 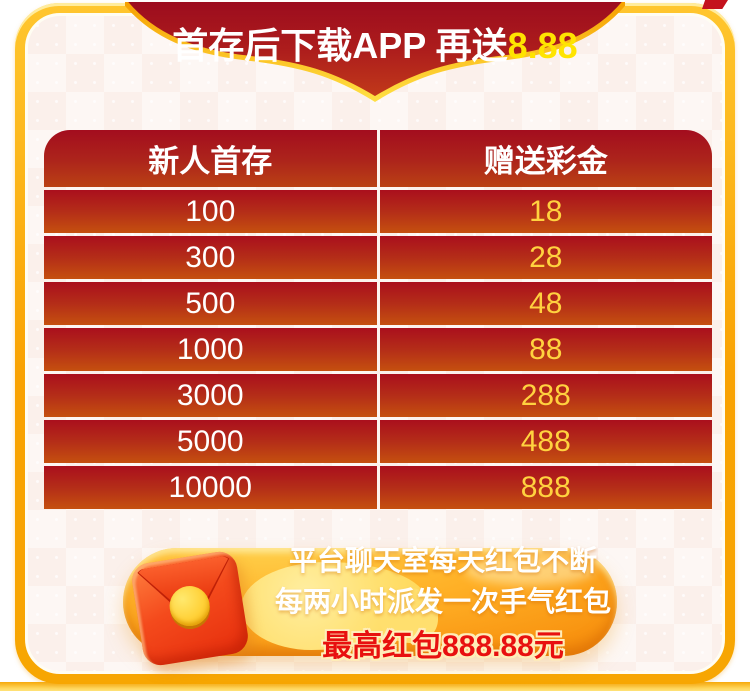 I want to click on table-row: 1000 88, so click(x=378, y=349).